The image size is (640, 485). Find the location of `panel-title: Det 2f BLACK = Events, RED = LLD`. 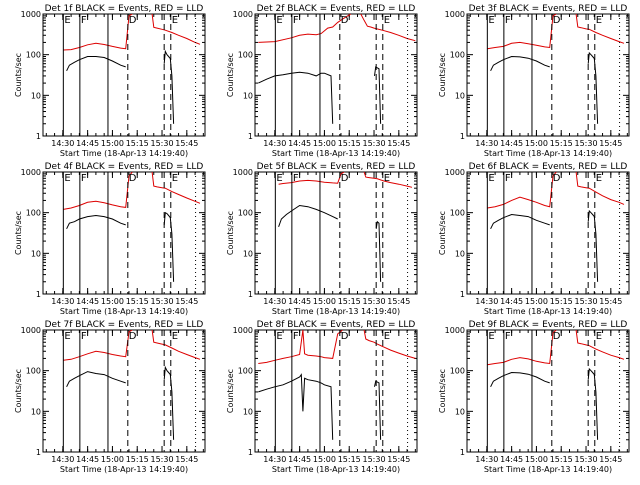

panel-title: Det 2f BLACK = Events, RED = LLD is located at coordinates (336, 9).